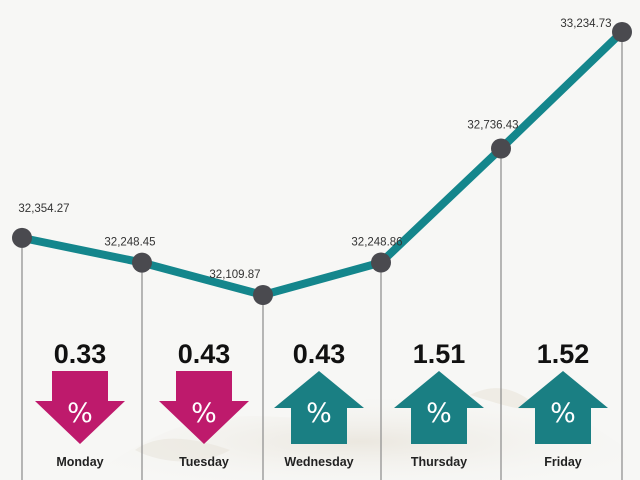 The height and width of the screenshot is (480, 640). I want to click on day-label: Wednesday, so click(318, 462).